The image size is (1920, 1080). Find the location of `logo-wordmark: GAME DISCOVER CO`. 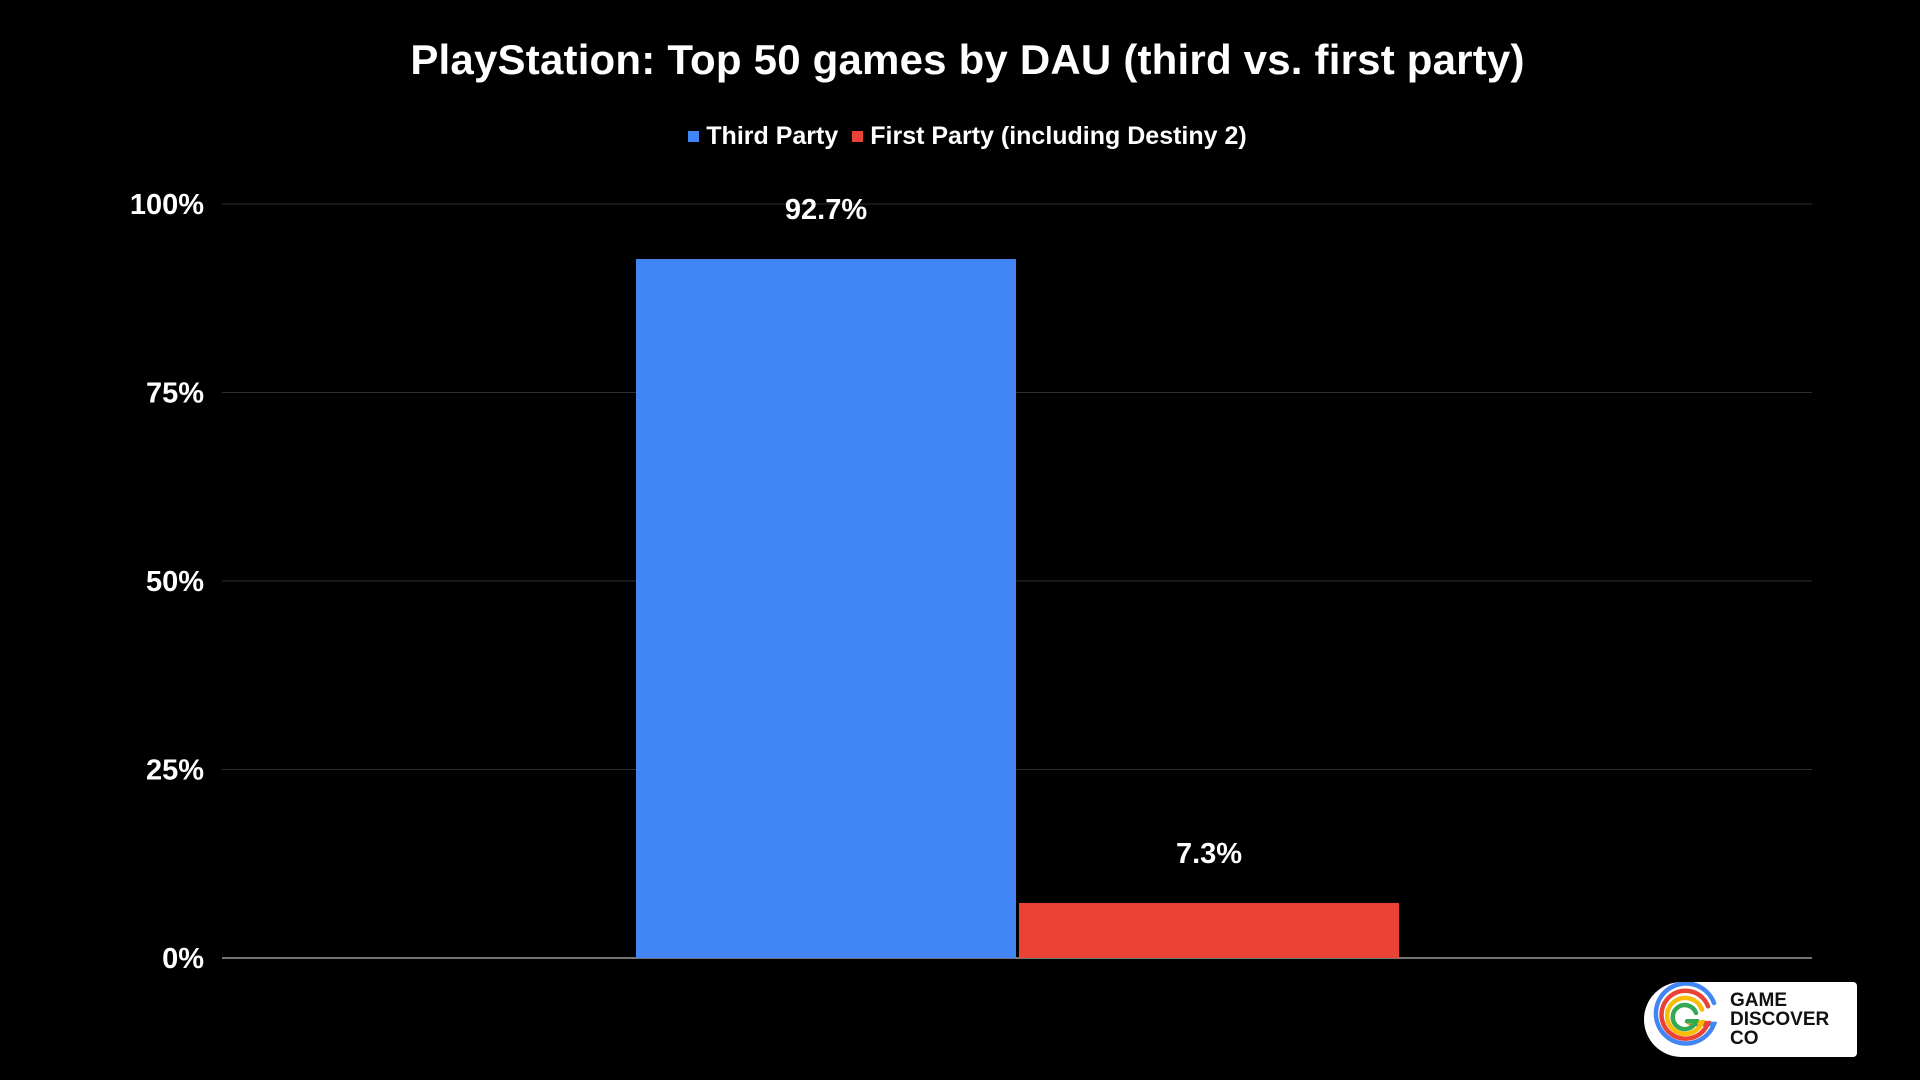

logo-wordmark: GAME DISCOVER CO is located at coordinates (1779, 1019).